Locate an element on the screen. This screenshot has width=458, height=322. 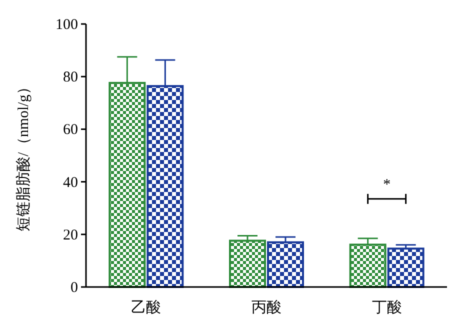
x-tick-label: 乙酸 is located at coordinates (146, 307).